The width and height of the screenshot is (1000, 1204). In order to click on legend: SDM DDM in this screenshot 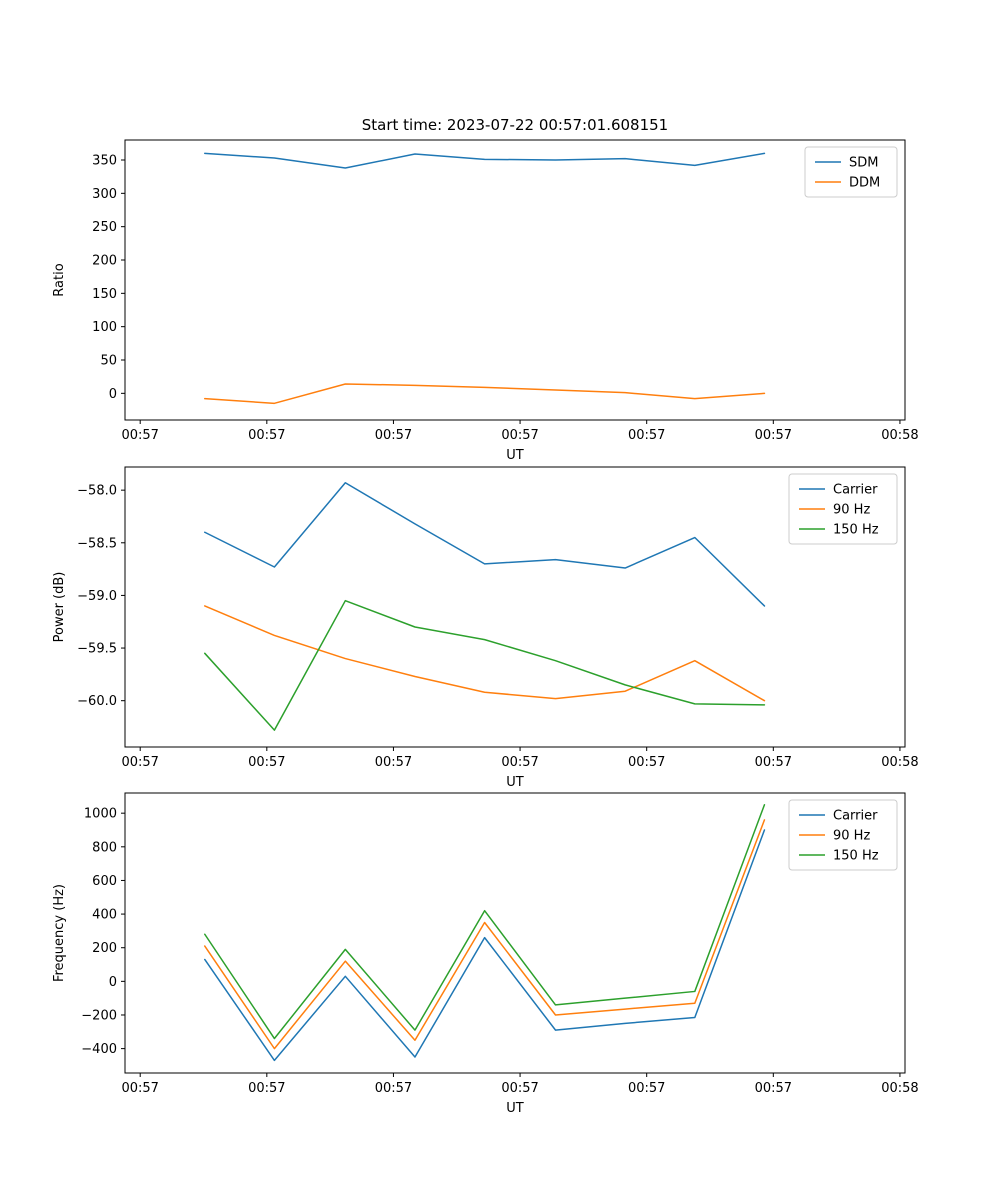, I will do `click(851, 172)`.